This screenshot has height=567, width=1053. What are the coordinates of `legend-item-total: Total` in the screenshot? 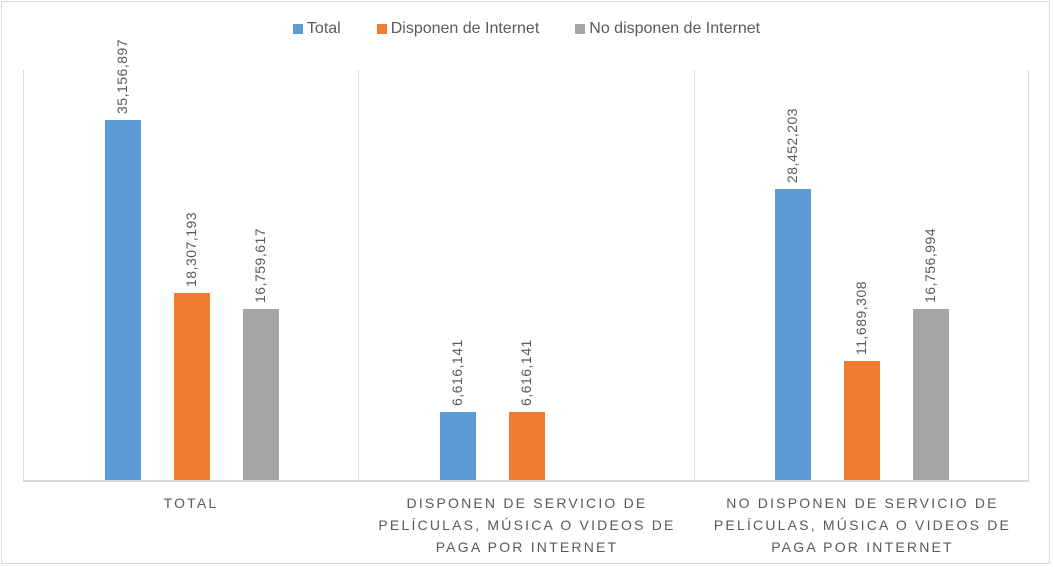 It's located at (316, 29).